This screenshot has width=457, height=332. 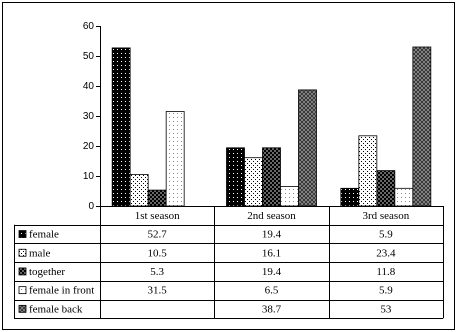 I want to click on legend-label: together, so click(x=47, y=272).